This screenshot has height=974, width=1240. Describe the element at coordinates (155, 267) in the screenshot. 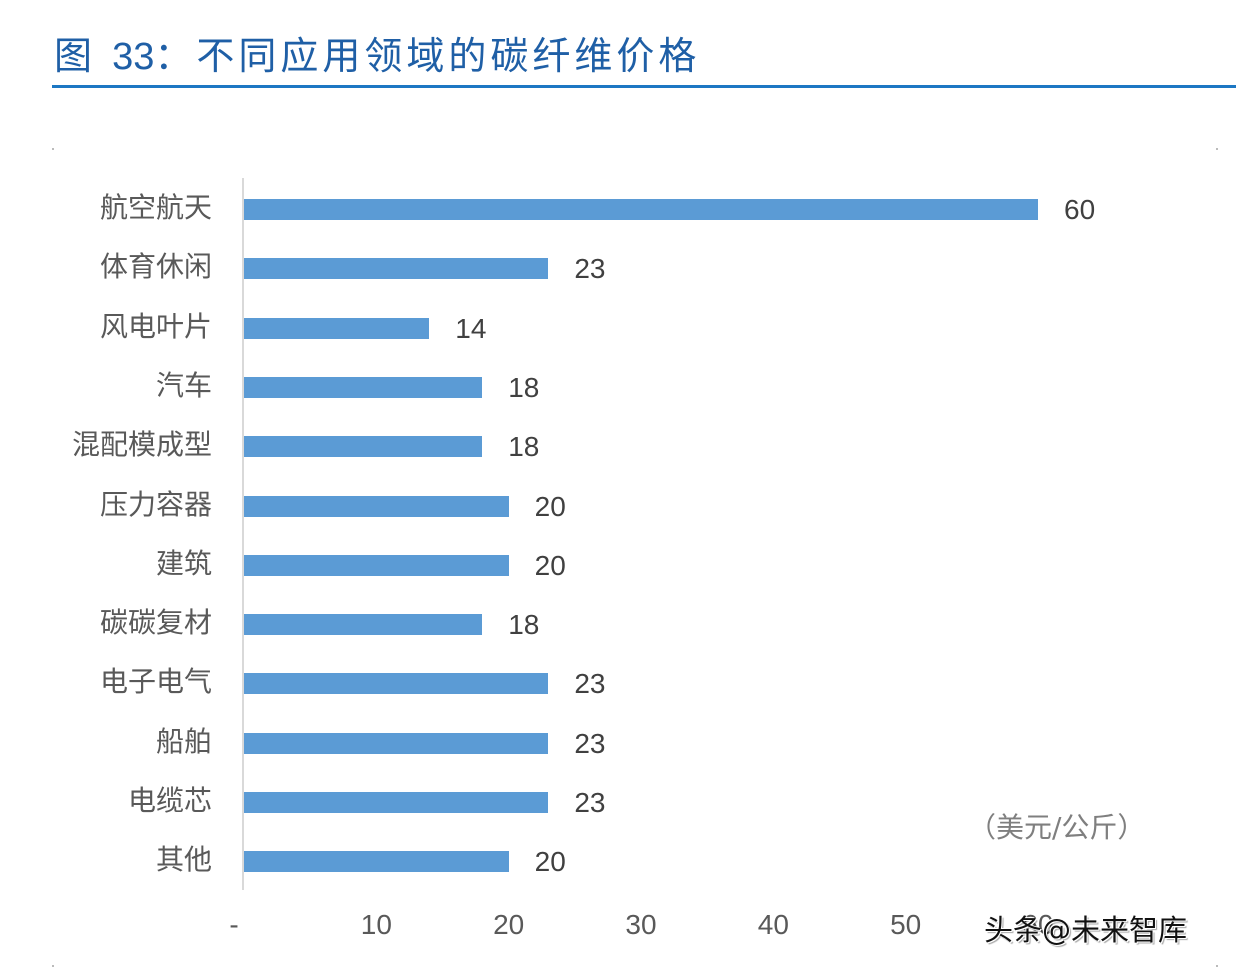

I see `category-label: 体育休闲` at that location.